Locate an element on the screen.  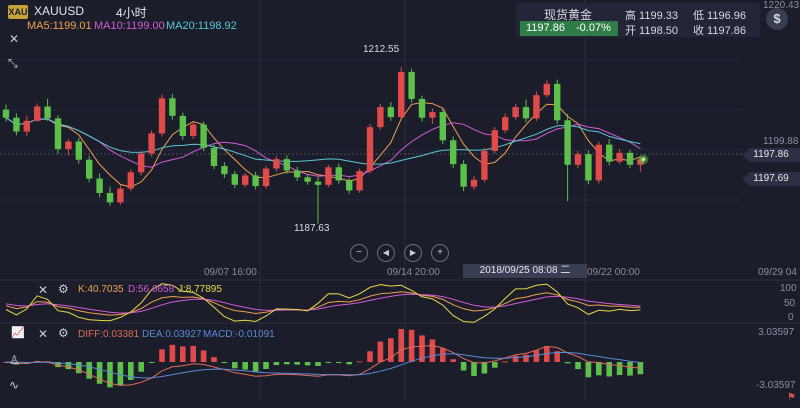
quote-low: 低 1196.96 is located at coordinates (720, 16).